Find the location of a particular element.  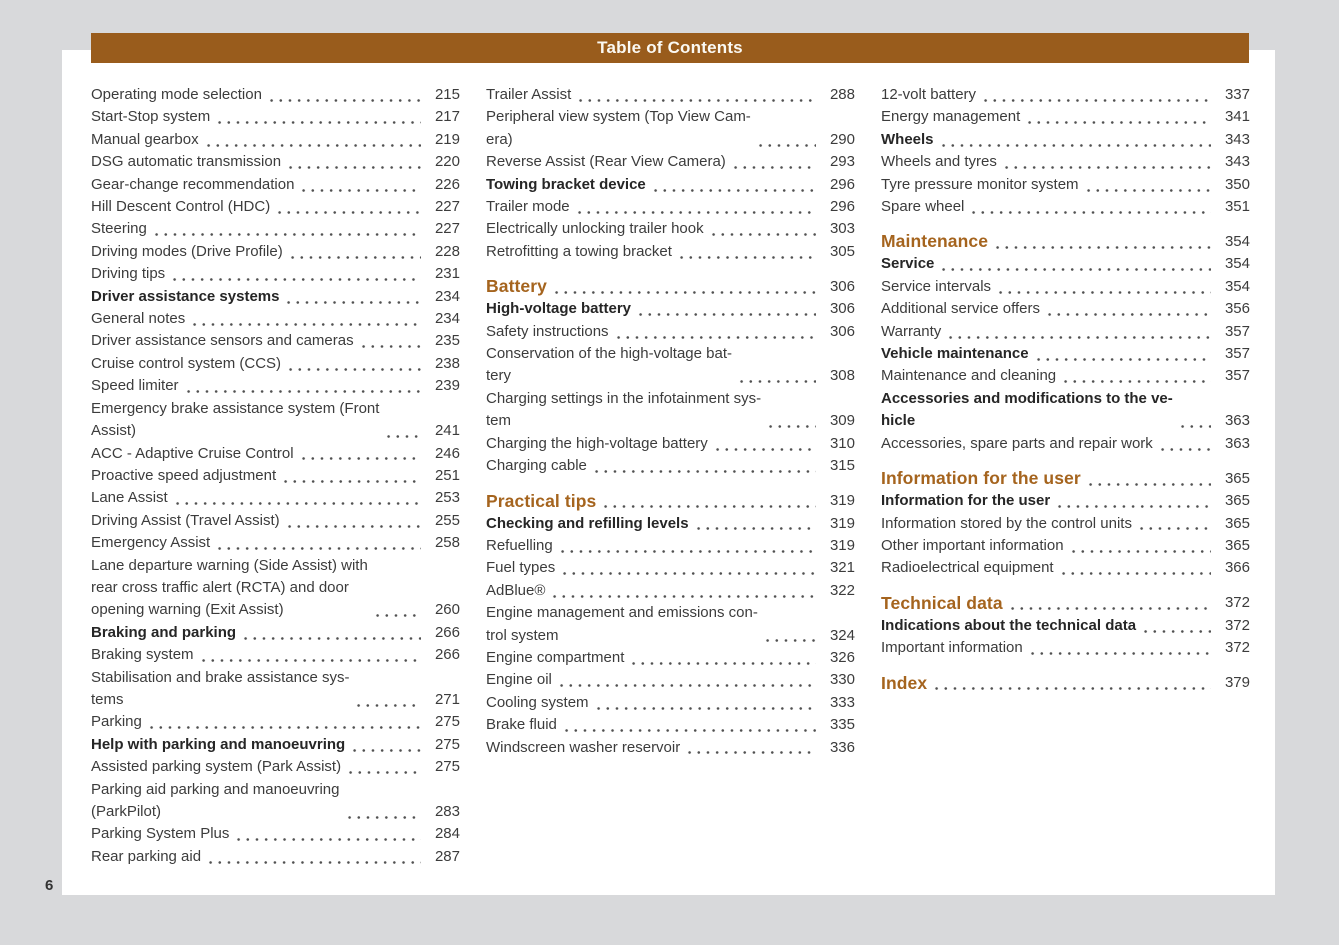

toc-entry-label: Brake fluid is located at coordinates (521, 725).